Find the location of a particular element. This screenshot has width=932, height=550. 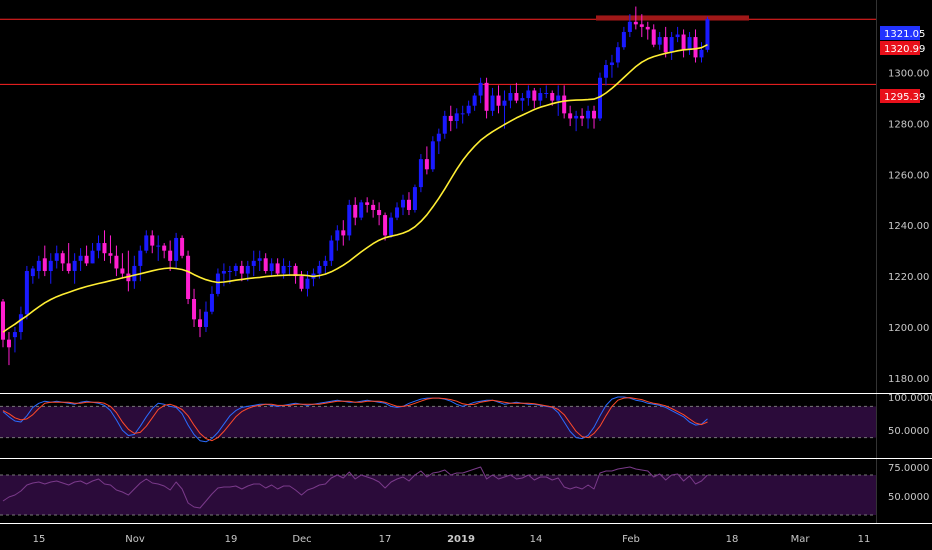

price-tag: 1321.05 is located at coordinates (902, 33).